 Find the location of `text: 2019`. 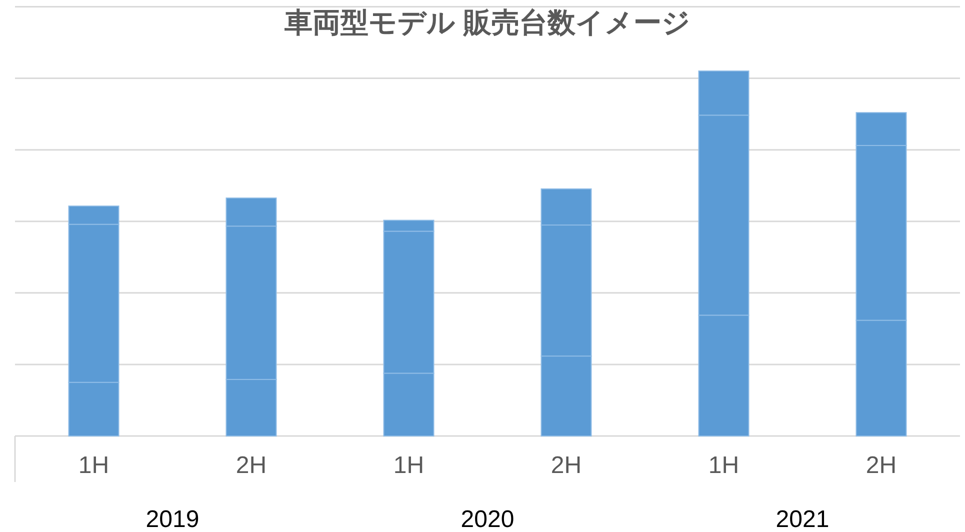

text: 2019 is located at coordinates (173, 519).